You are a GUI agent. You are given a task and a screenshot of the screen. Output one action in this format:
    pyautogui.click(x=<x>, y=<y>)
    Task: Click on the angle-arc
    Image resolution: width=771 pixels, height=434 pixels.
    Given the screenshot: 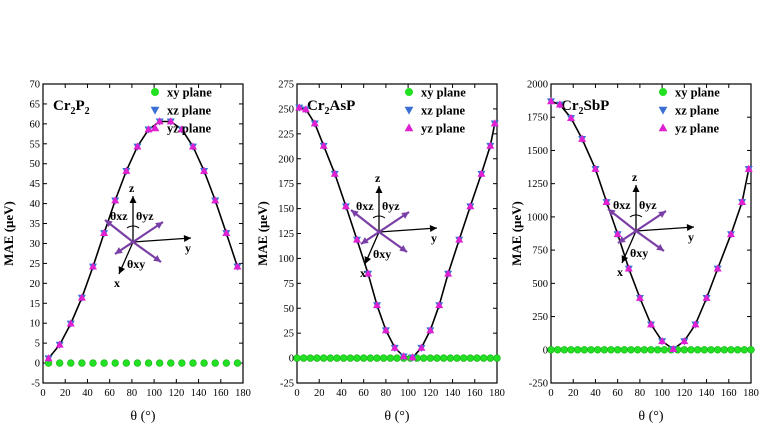 What is the action you would take?
    pyautogui.click(x=636, y=216)
    